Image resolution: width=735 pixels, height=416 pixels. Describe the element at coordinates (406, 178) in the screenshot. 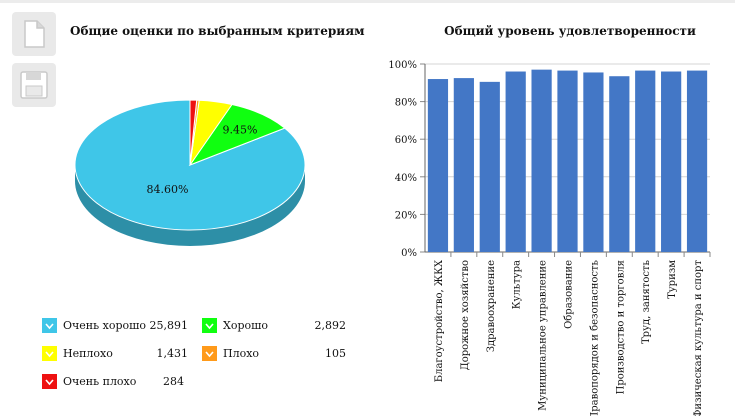

I see `y-tick-label: 40%` at that location.